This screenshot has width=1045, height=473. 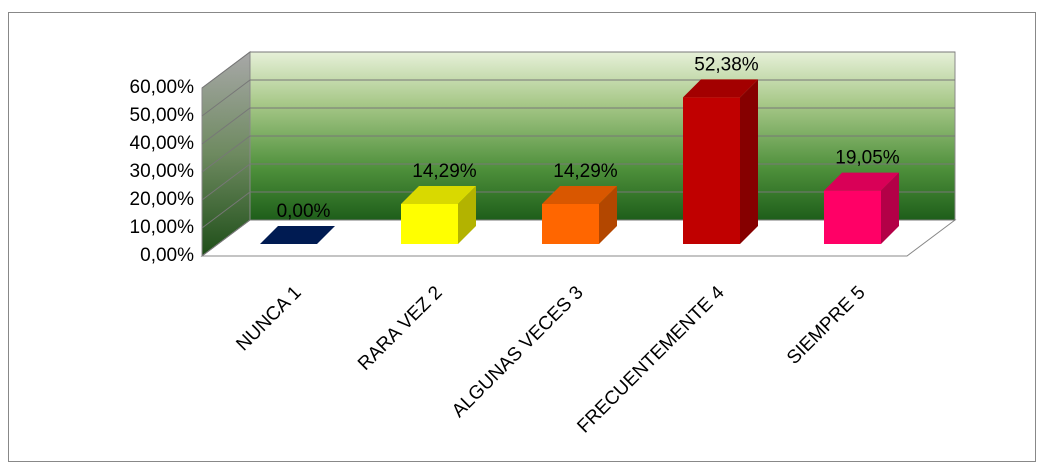 I want to click on y-tick-label: 50,00%, so click(x=162, y=115).